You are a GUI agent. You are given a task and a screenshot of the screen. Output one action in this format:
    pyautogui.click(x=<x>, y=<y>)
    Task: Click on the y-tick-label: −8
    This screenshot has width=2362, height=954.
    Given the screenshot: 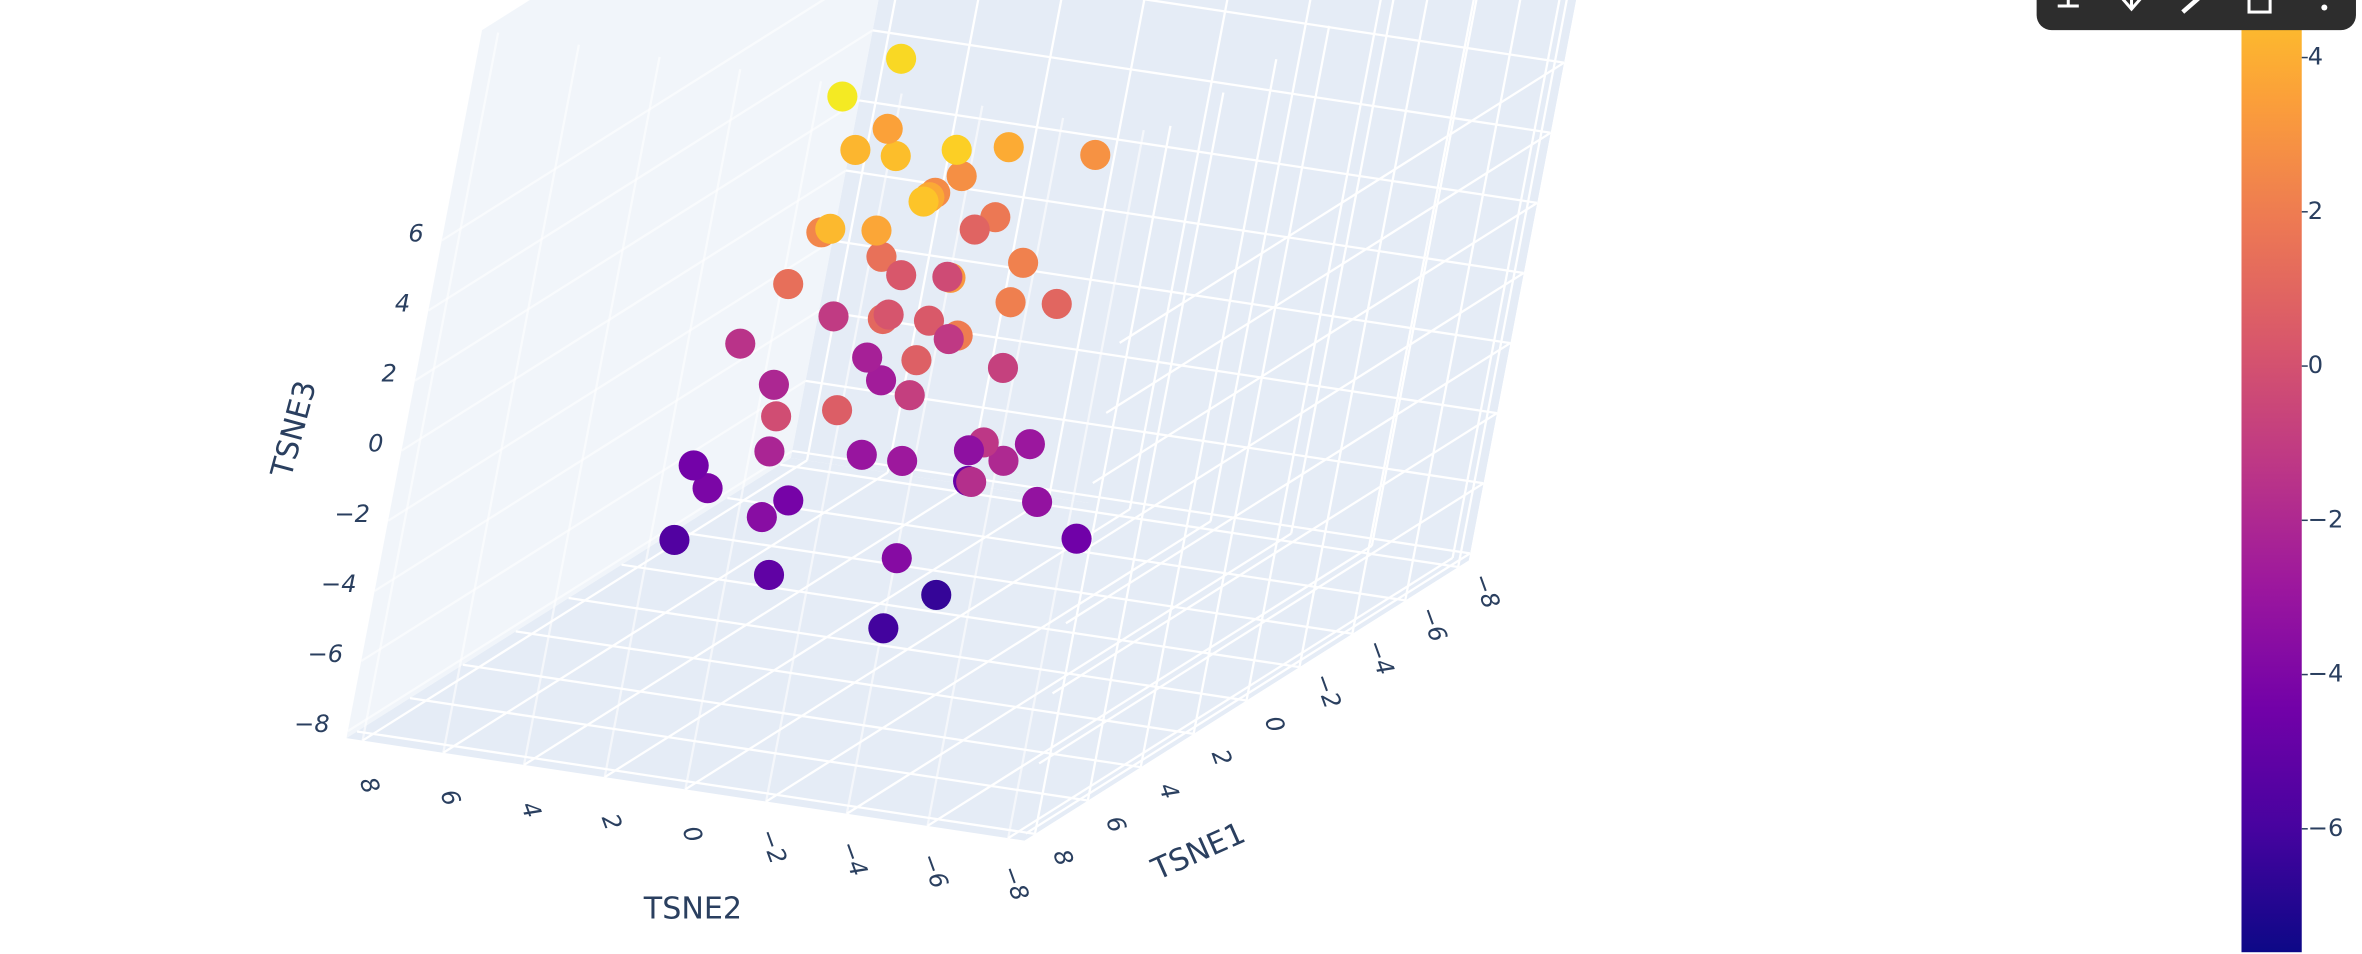 What is the action you would take?
    pyautogui.click(x=1015, y=882)
    